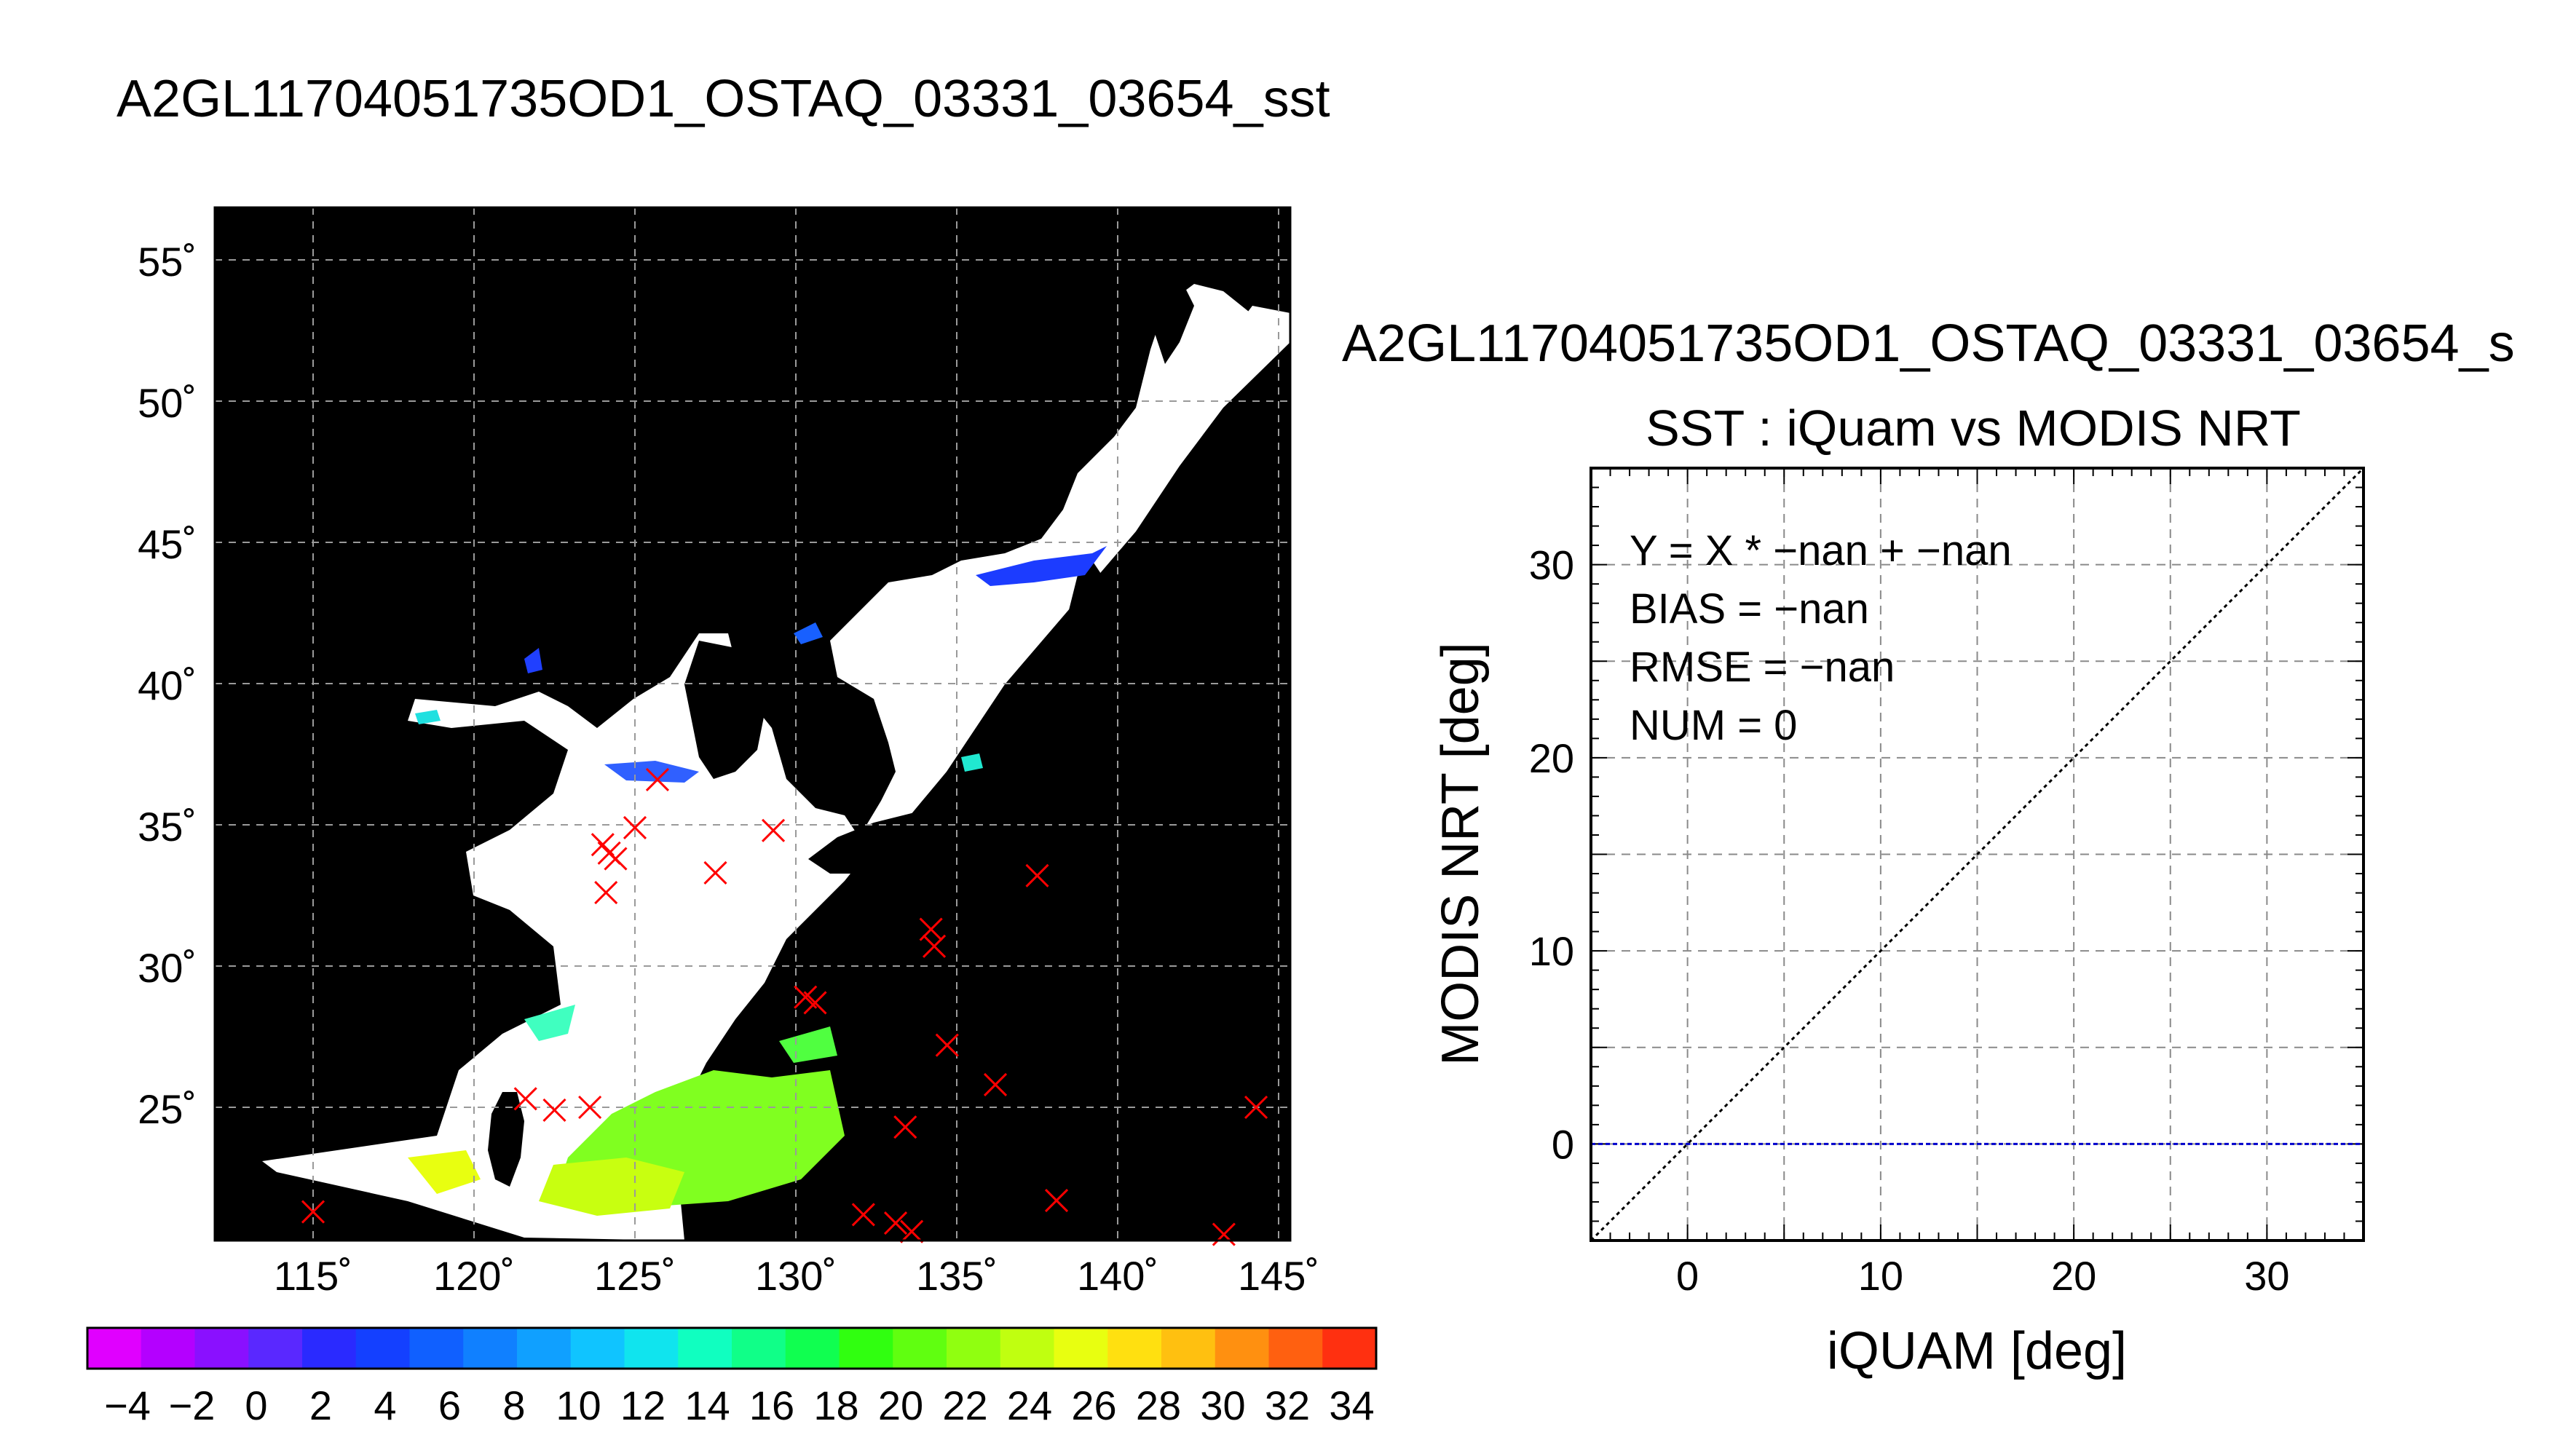  Describe the element at coordinates (1172, 320) in the screenshot. I see `sakhalin-landmass` at that location.